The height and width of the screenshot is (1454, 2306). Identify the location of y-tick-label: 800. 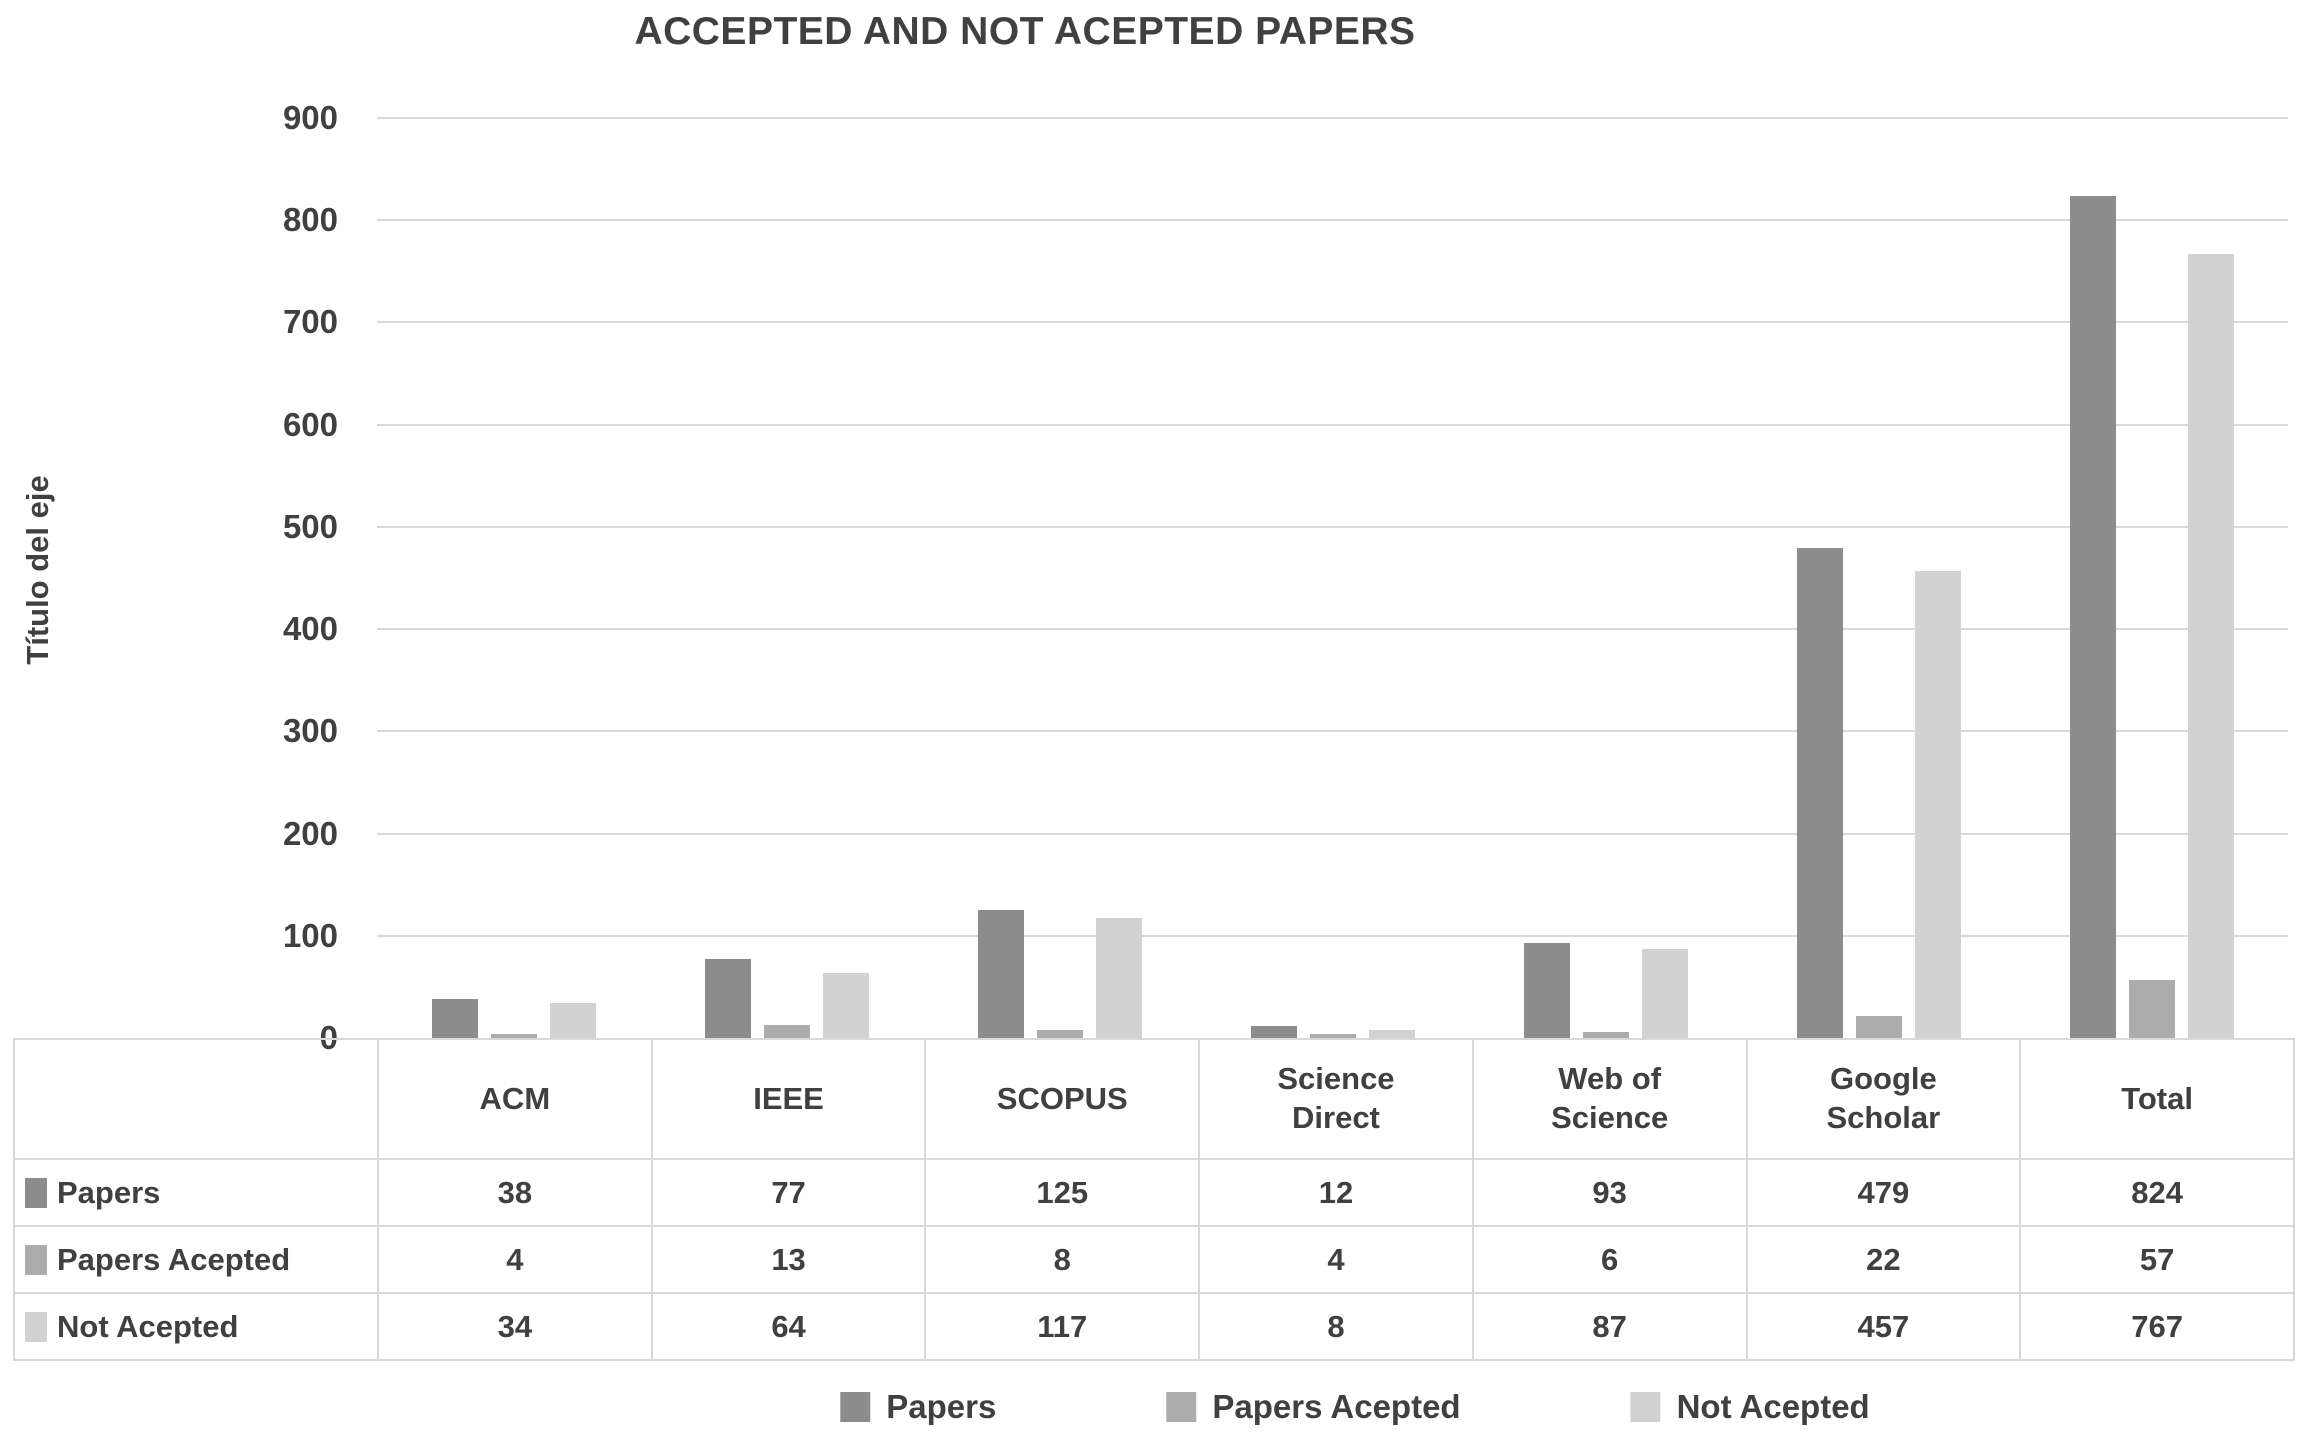
(310, 220).